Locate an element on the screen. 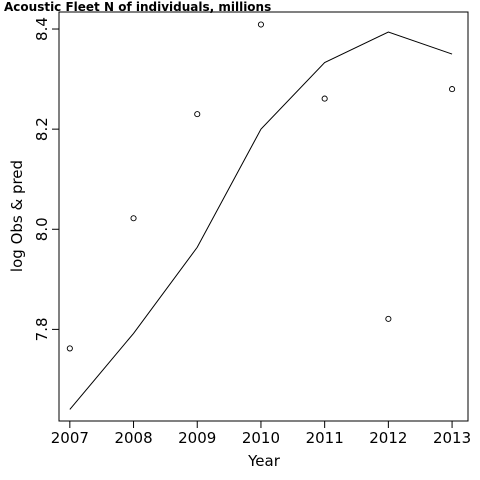  x-axis: 2007 2008 2009 2010 2011 2012 2013 is located at coordinates (261, 434).